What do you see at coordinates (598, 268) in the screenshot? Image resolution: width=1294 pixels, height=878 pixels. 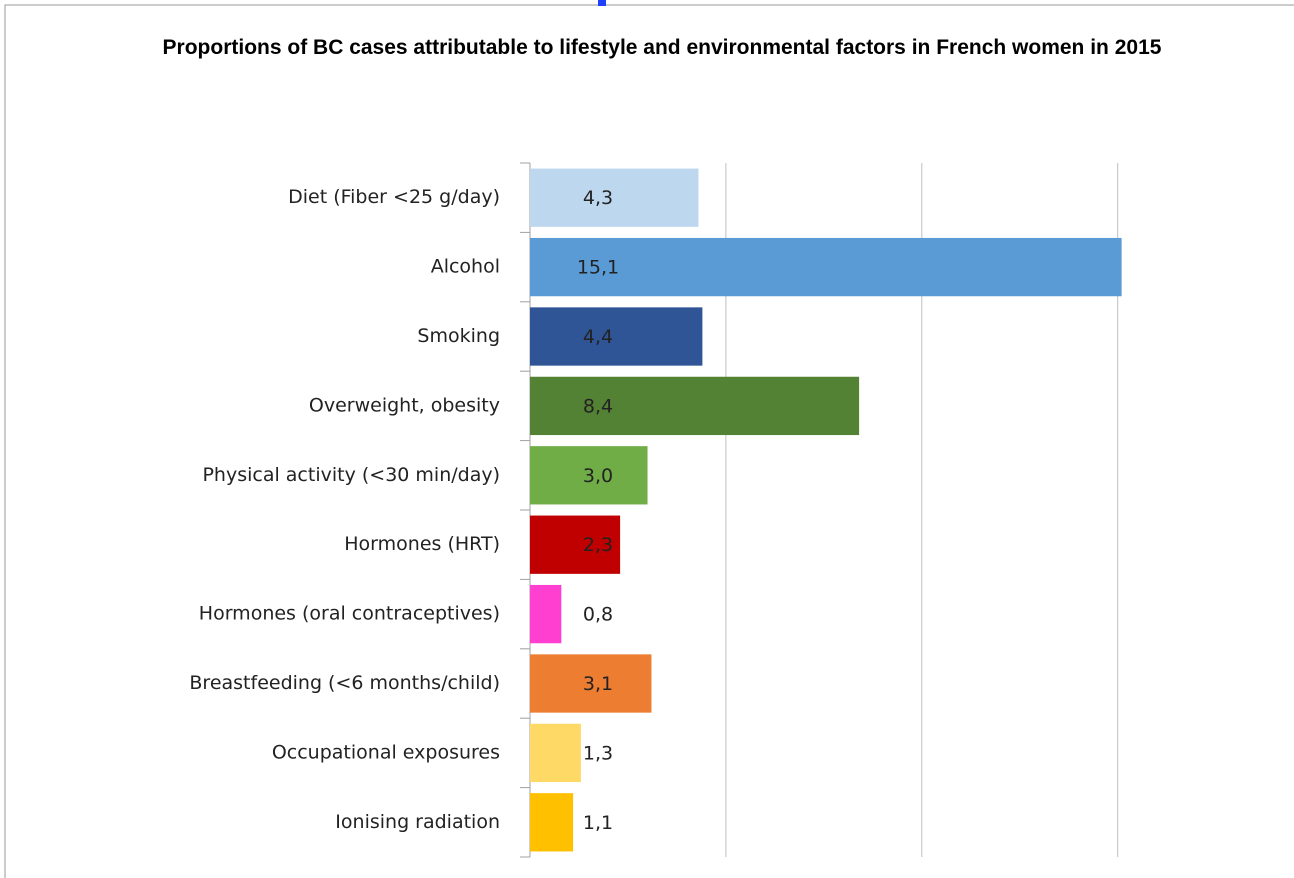 I see `value-label: 15,1` at bounding box center [598, 268].